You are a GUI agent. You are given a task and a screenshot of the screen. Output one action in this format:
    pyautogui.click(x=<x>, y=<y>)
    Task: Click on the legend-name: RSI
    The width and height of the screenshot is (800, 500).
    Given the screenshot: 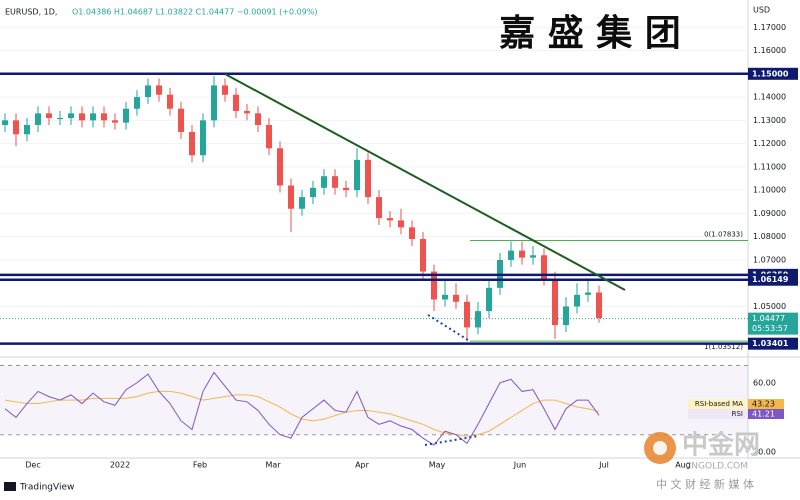 What is the action you would take?
    pyautogui.click(x=737, y=414)
    